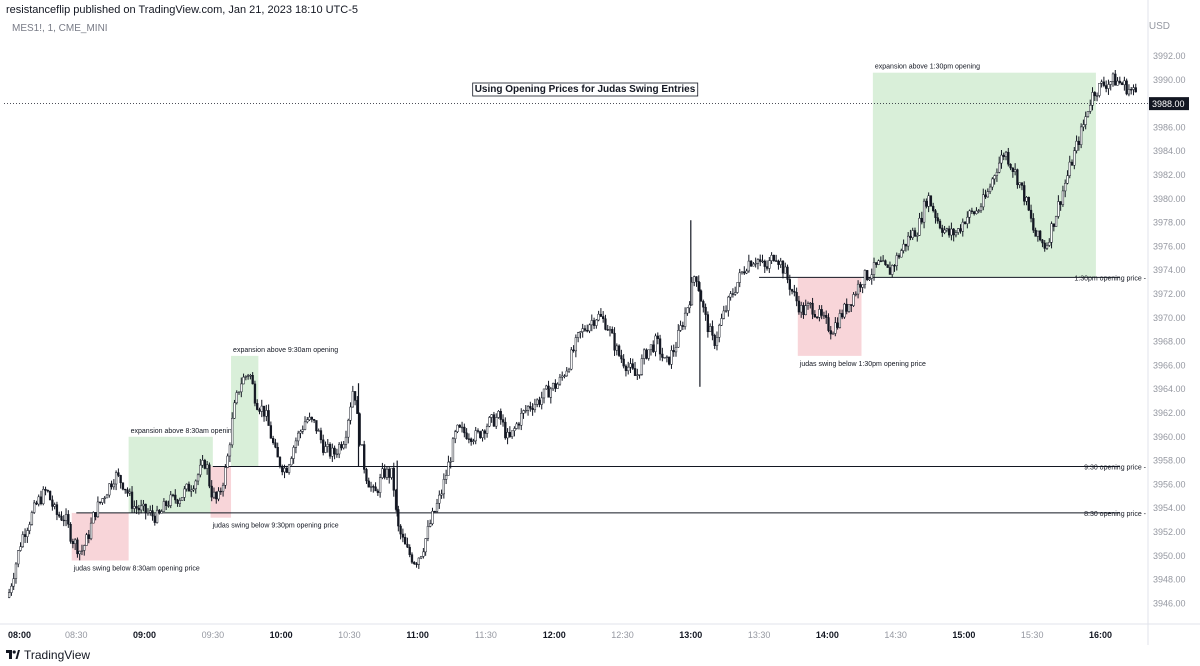  I want to click on tradingview-logo-icon, so click(13, 655).